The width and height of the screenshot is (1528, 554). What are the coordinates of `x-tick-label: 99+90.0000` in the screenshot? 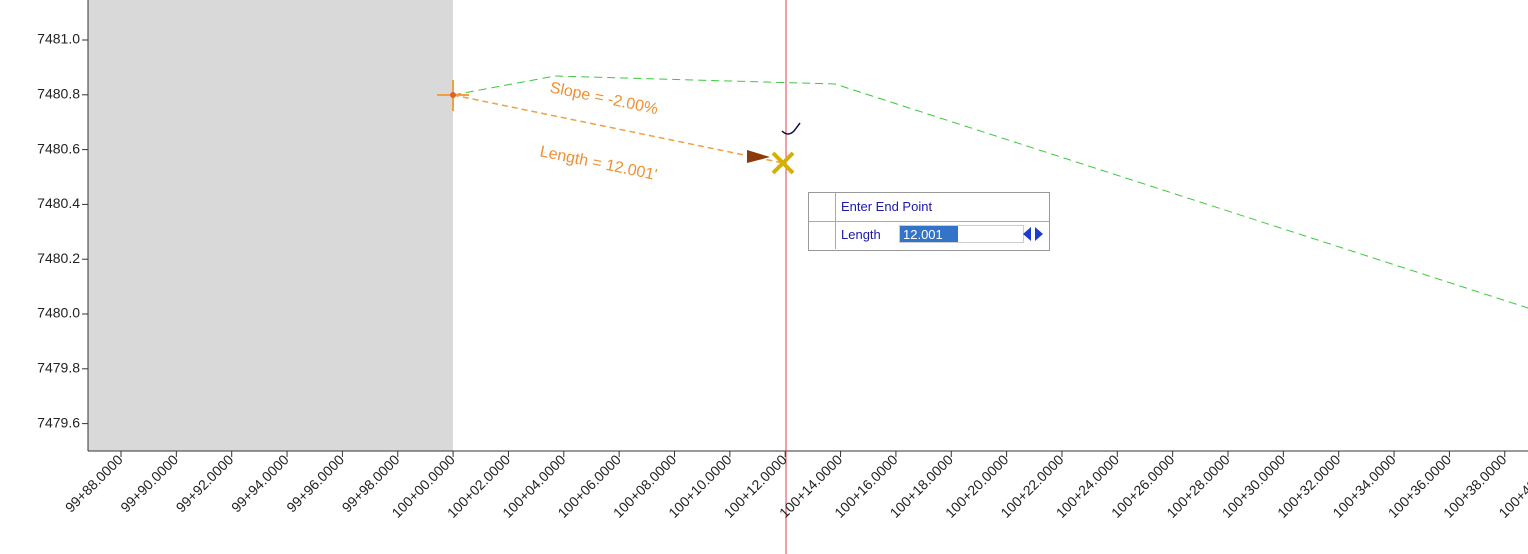 It's located at (149, 483).